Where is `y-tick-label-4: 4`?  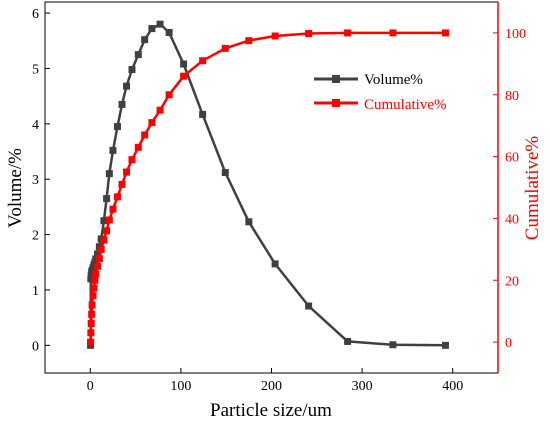
y-tick-label-4: 4 is located at coordinates (35, 125).